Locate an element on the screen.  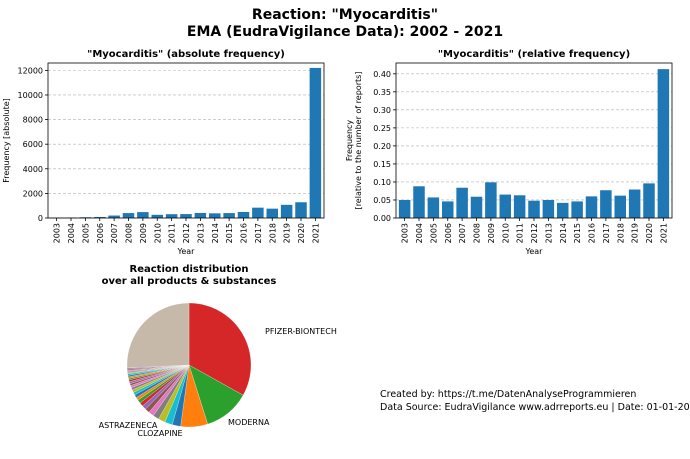
y-tick-label: 0 is located at coordinates (40, 218).